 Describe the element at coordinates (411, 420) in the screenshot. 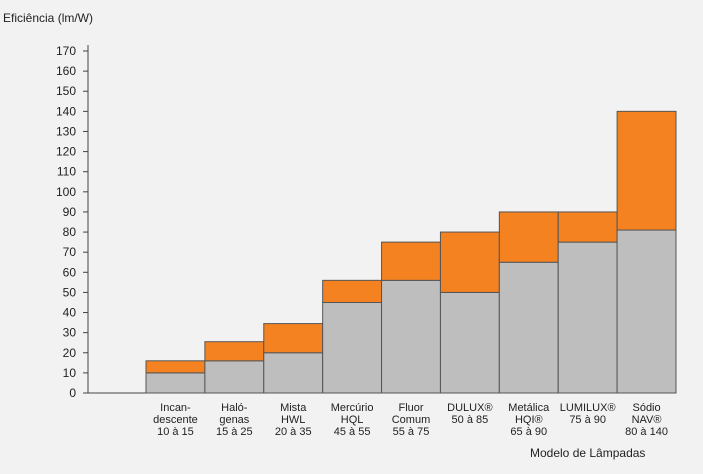

I see `x-tick-label: Fluor Comum 55 à 75` at that location.